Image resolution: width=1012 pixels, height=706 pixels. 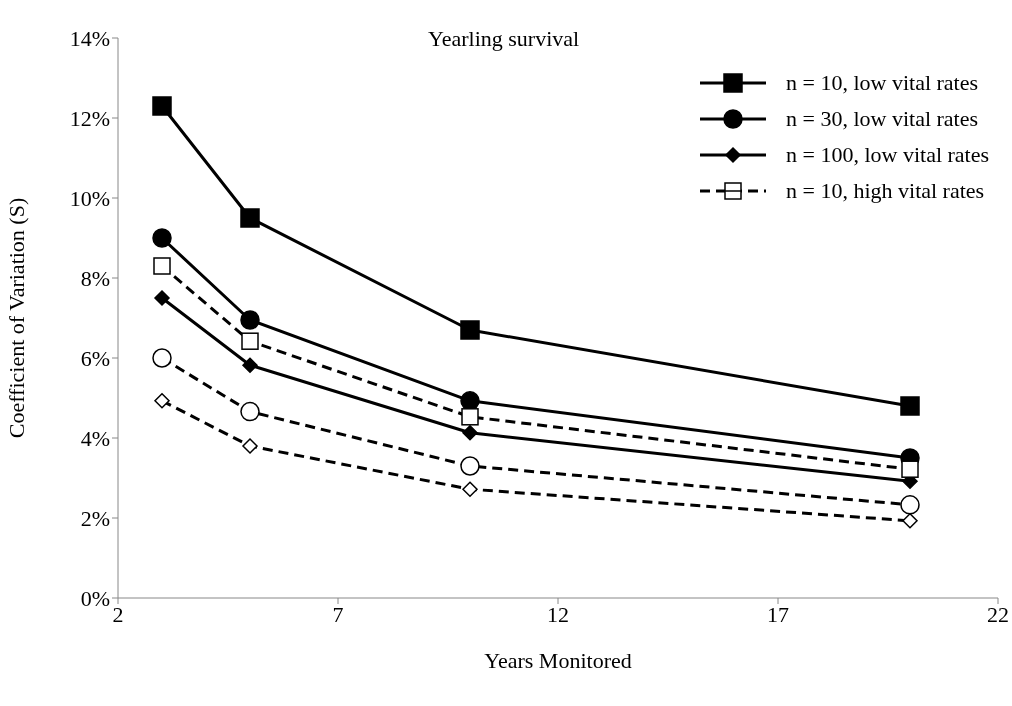 What do you see at coordinates (998, 614) in the screenshot?
I see `x-tick-label: 22` at bounding box center [998, 614].